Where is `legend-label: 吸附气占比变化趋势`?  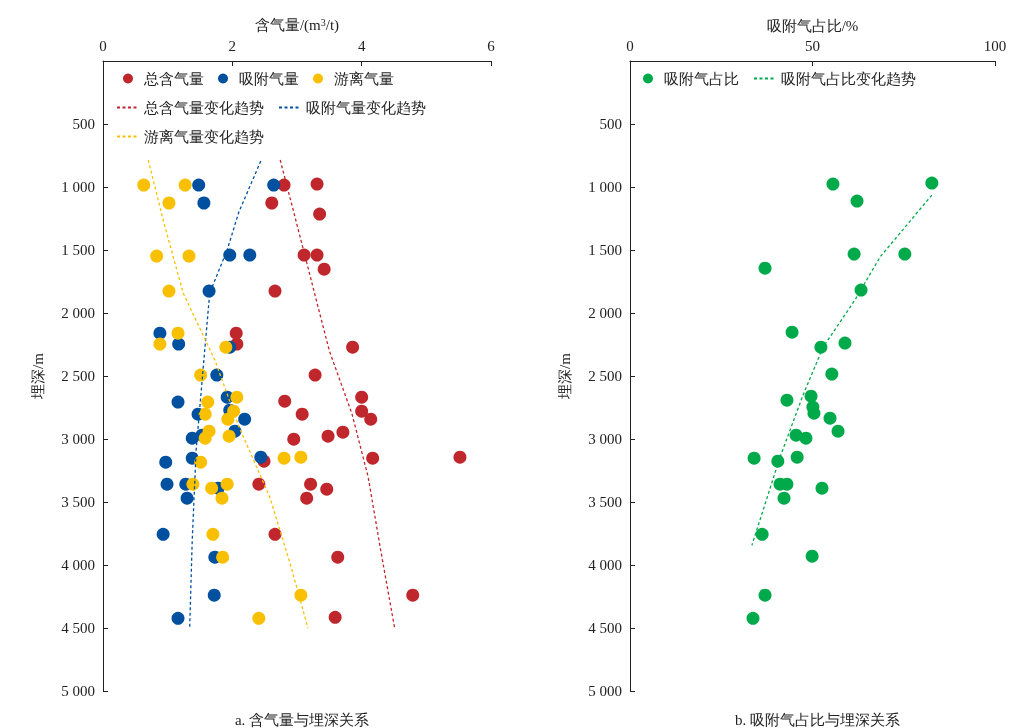
legend-label: 吸附气占比变化趋势 is located at coordinates (848, 78).